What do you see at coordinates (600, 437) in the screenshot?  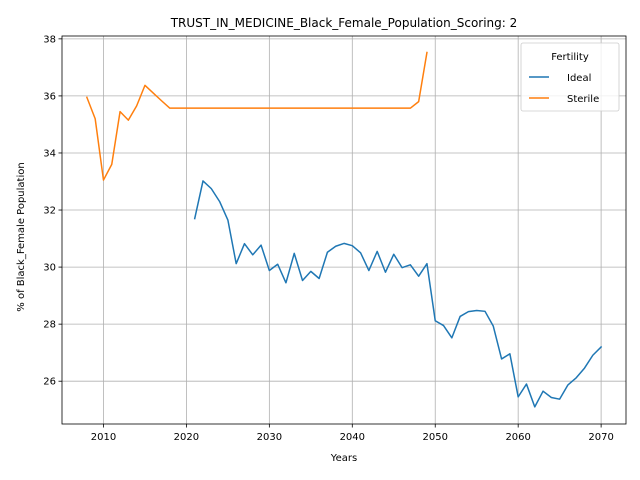 I see `x-tick-label: 2070` at bounding box center [600, 437].